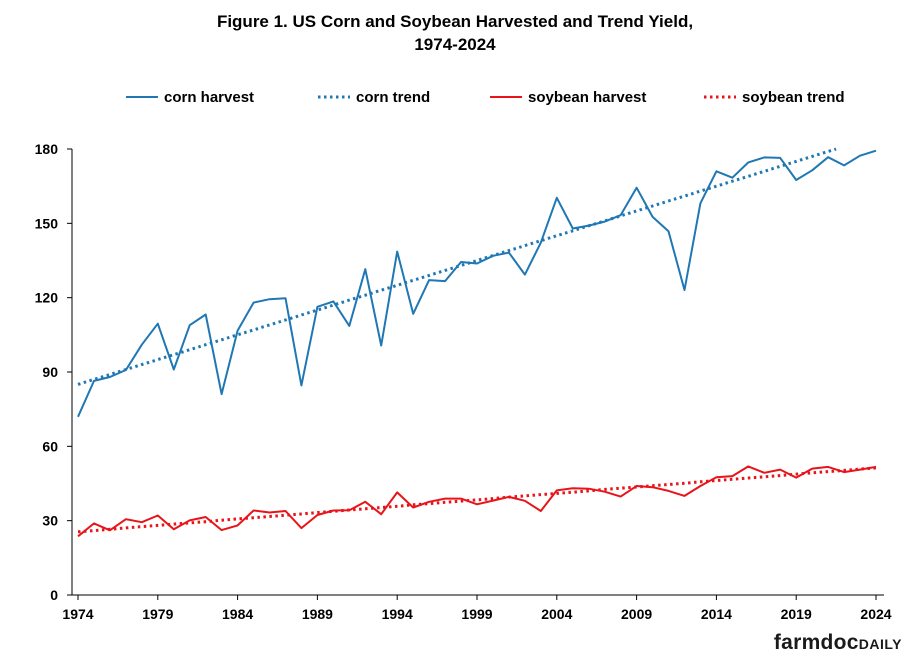  I want to click on y-tick-label: 0, so click(54, 595).